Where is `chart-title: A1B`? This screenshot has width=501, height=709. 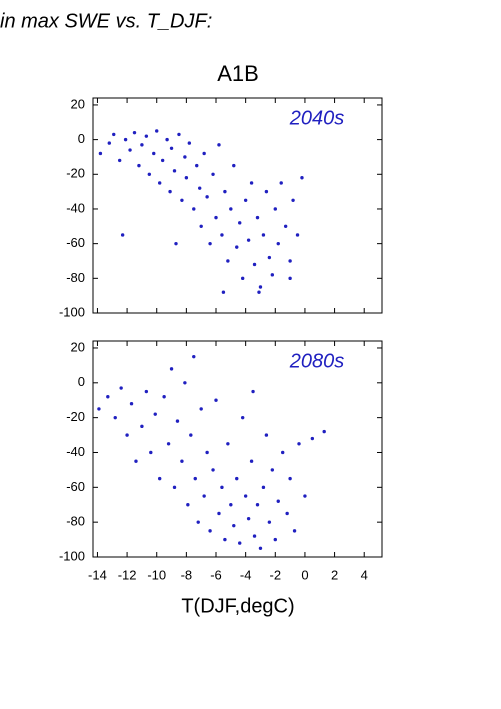
chart-title: A1B is located at coordinates (238, 73).